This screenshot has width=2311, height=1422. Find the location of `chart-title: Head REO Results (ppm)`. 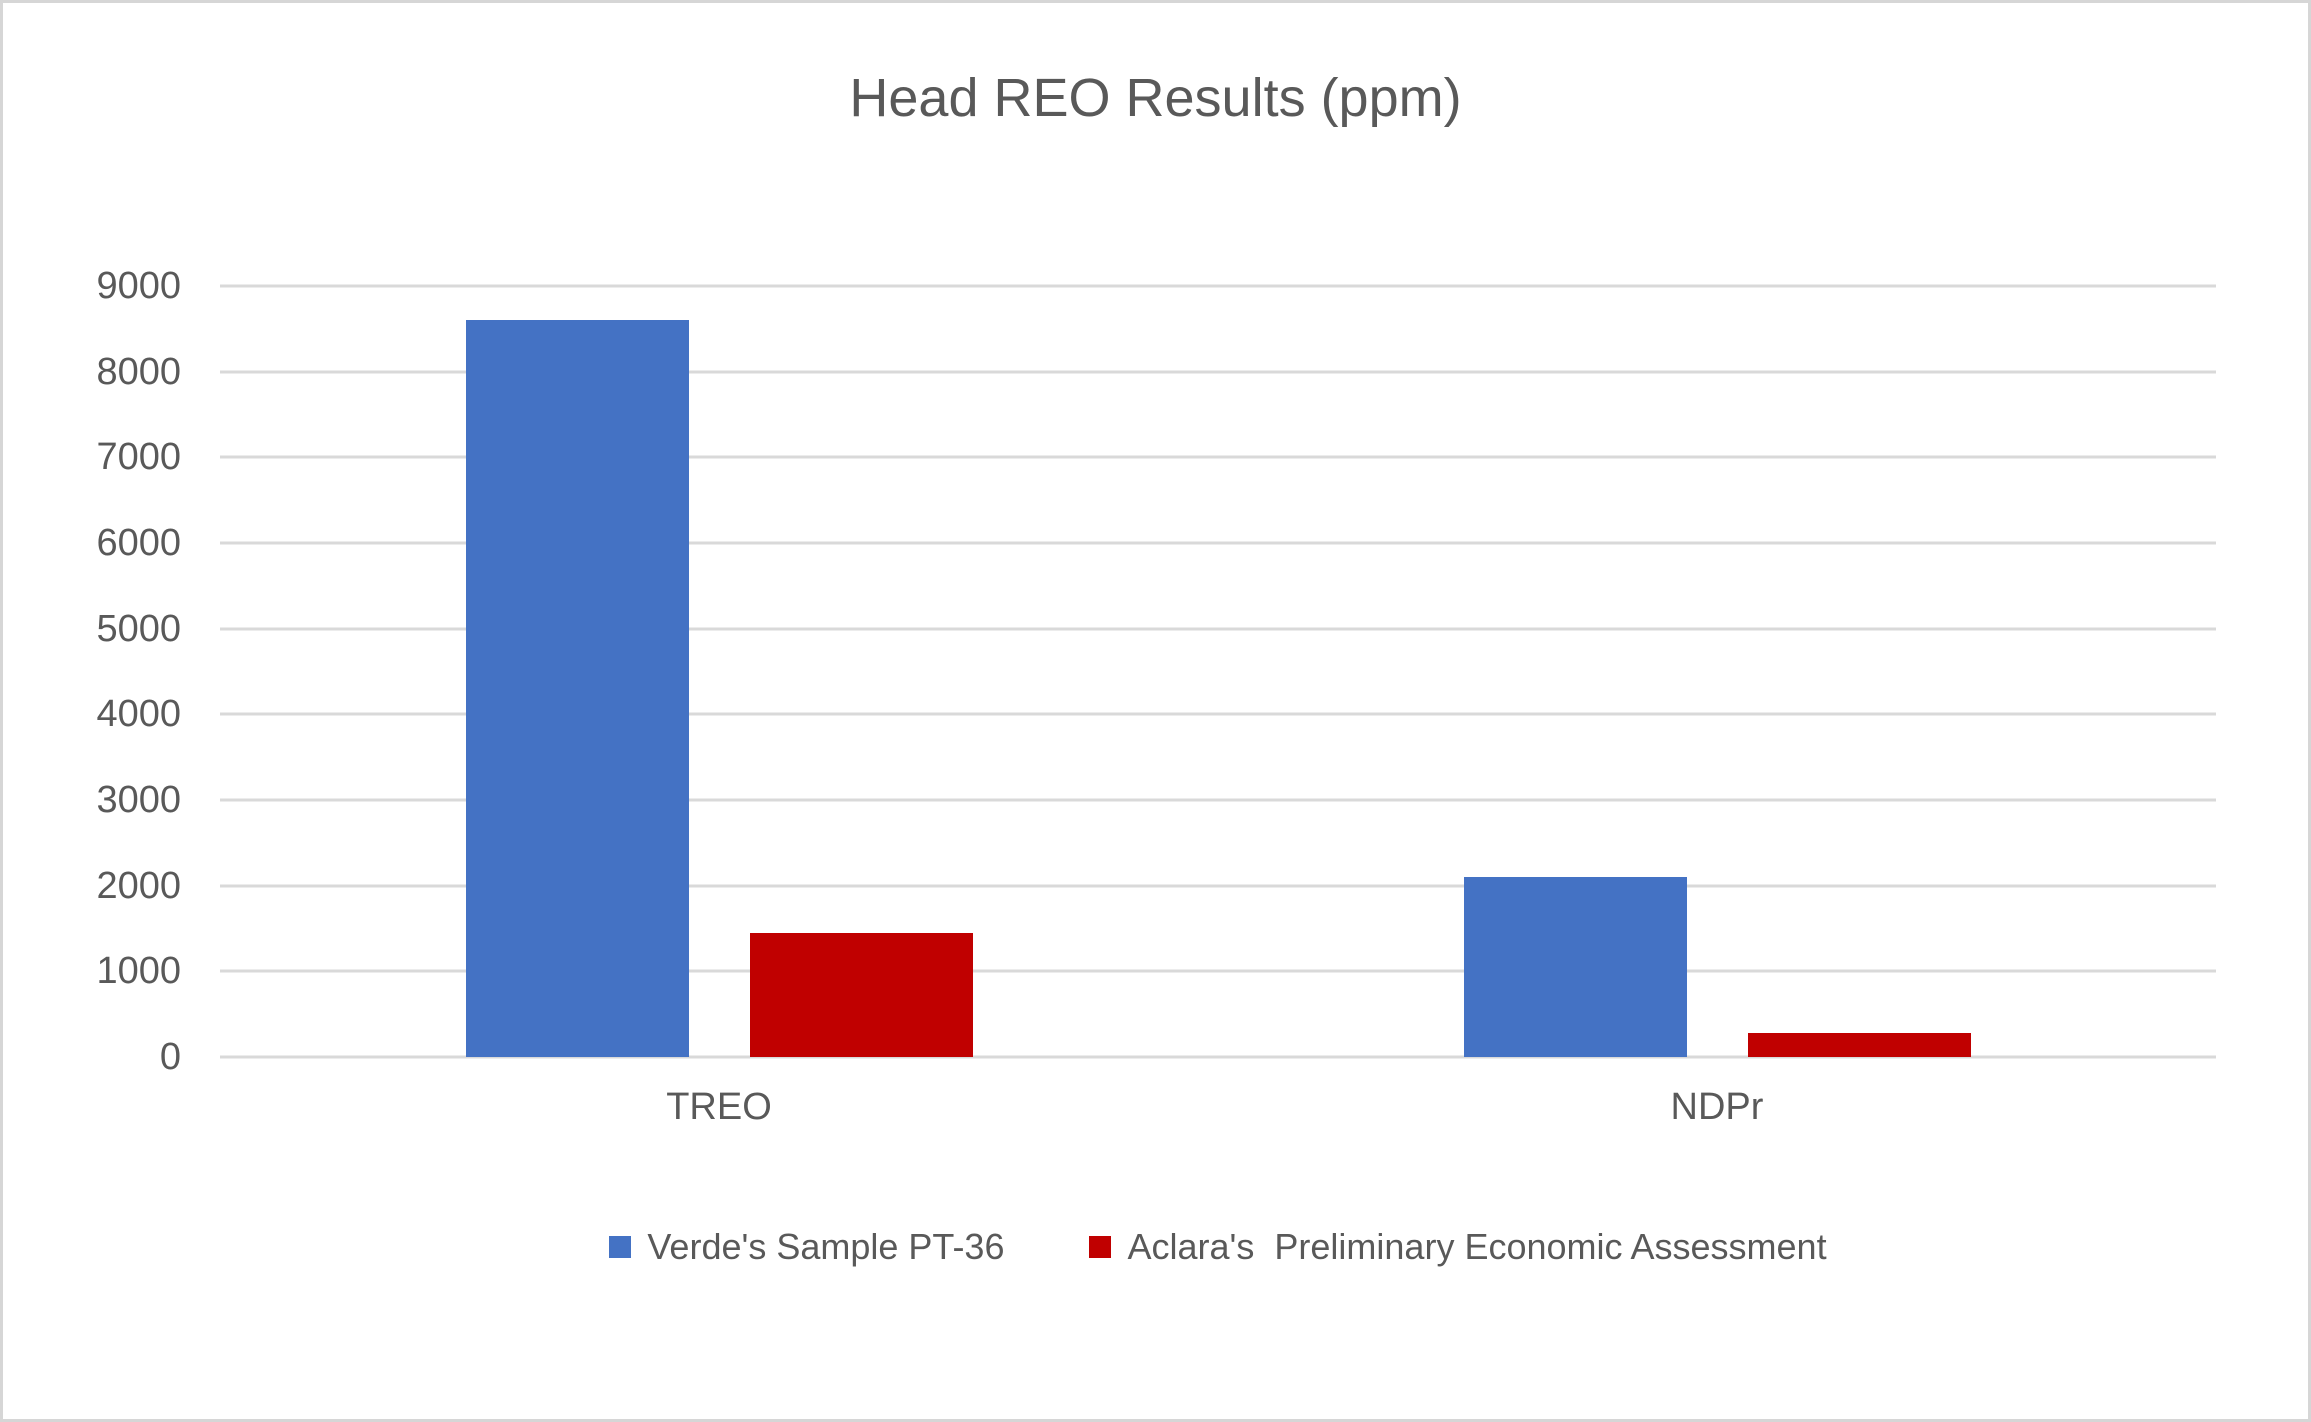

chart-title: Head REO Results (ppm) is located at coordinates (1155, 98).